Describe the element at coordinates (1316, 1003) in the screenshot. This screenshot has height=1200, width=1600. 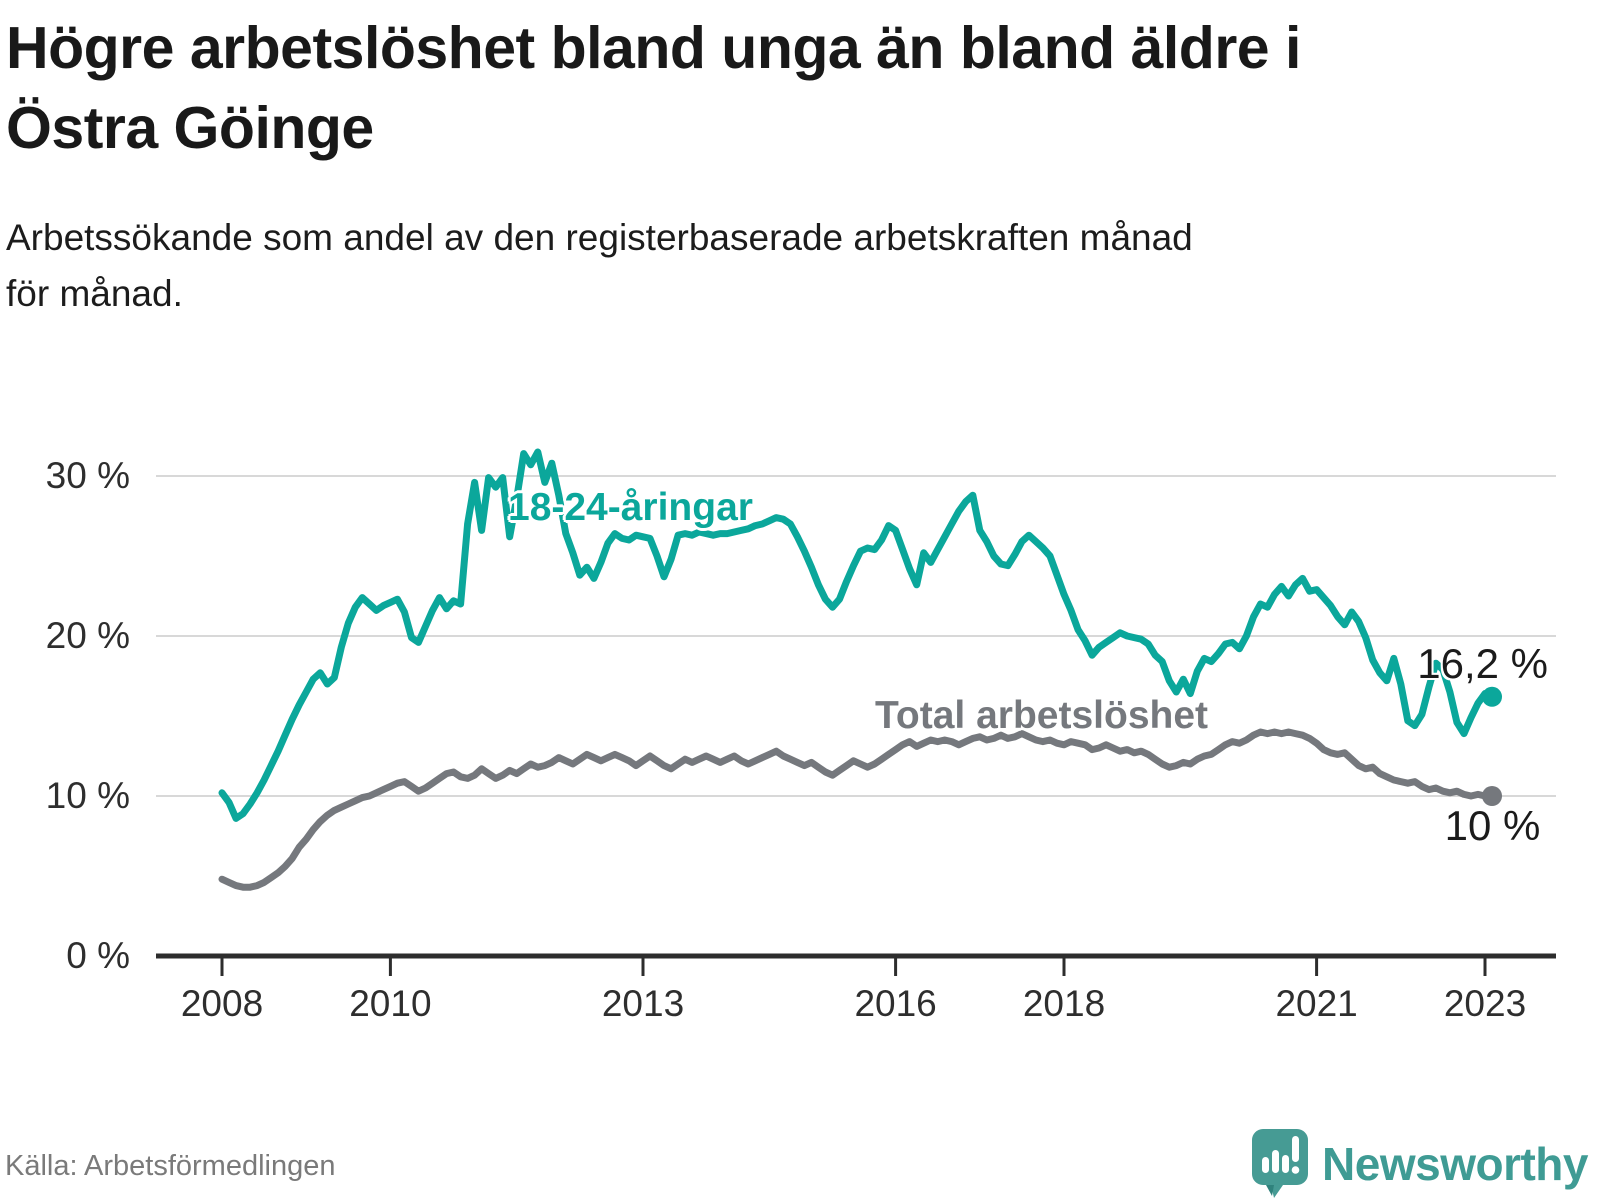
I see `x-tick-label: 2021` at that location.